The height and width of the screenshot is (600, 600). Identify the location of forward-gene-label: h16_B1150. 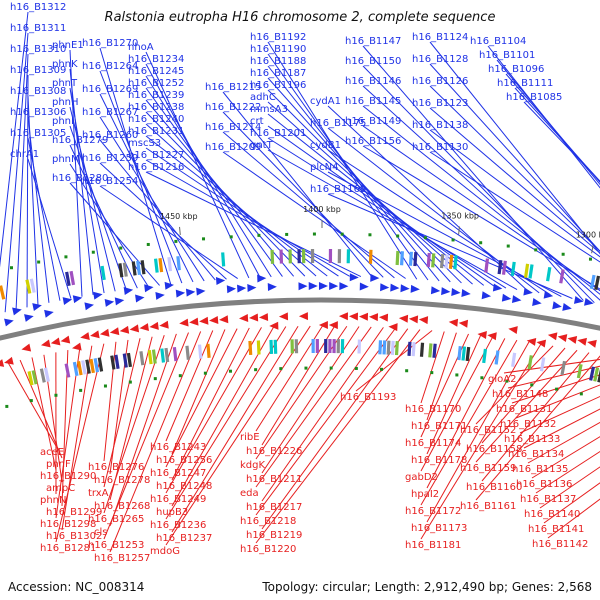
(373, 61).